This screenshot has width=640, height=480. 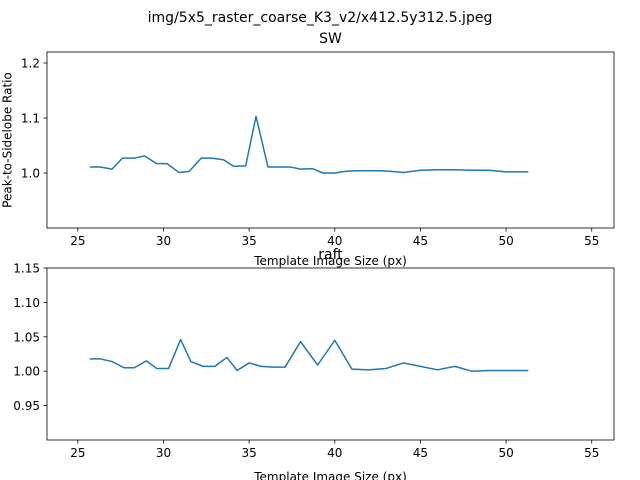 I want to click on y-tick-label: 0.95, so click(x=26, y=406).